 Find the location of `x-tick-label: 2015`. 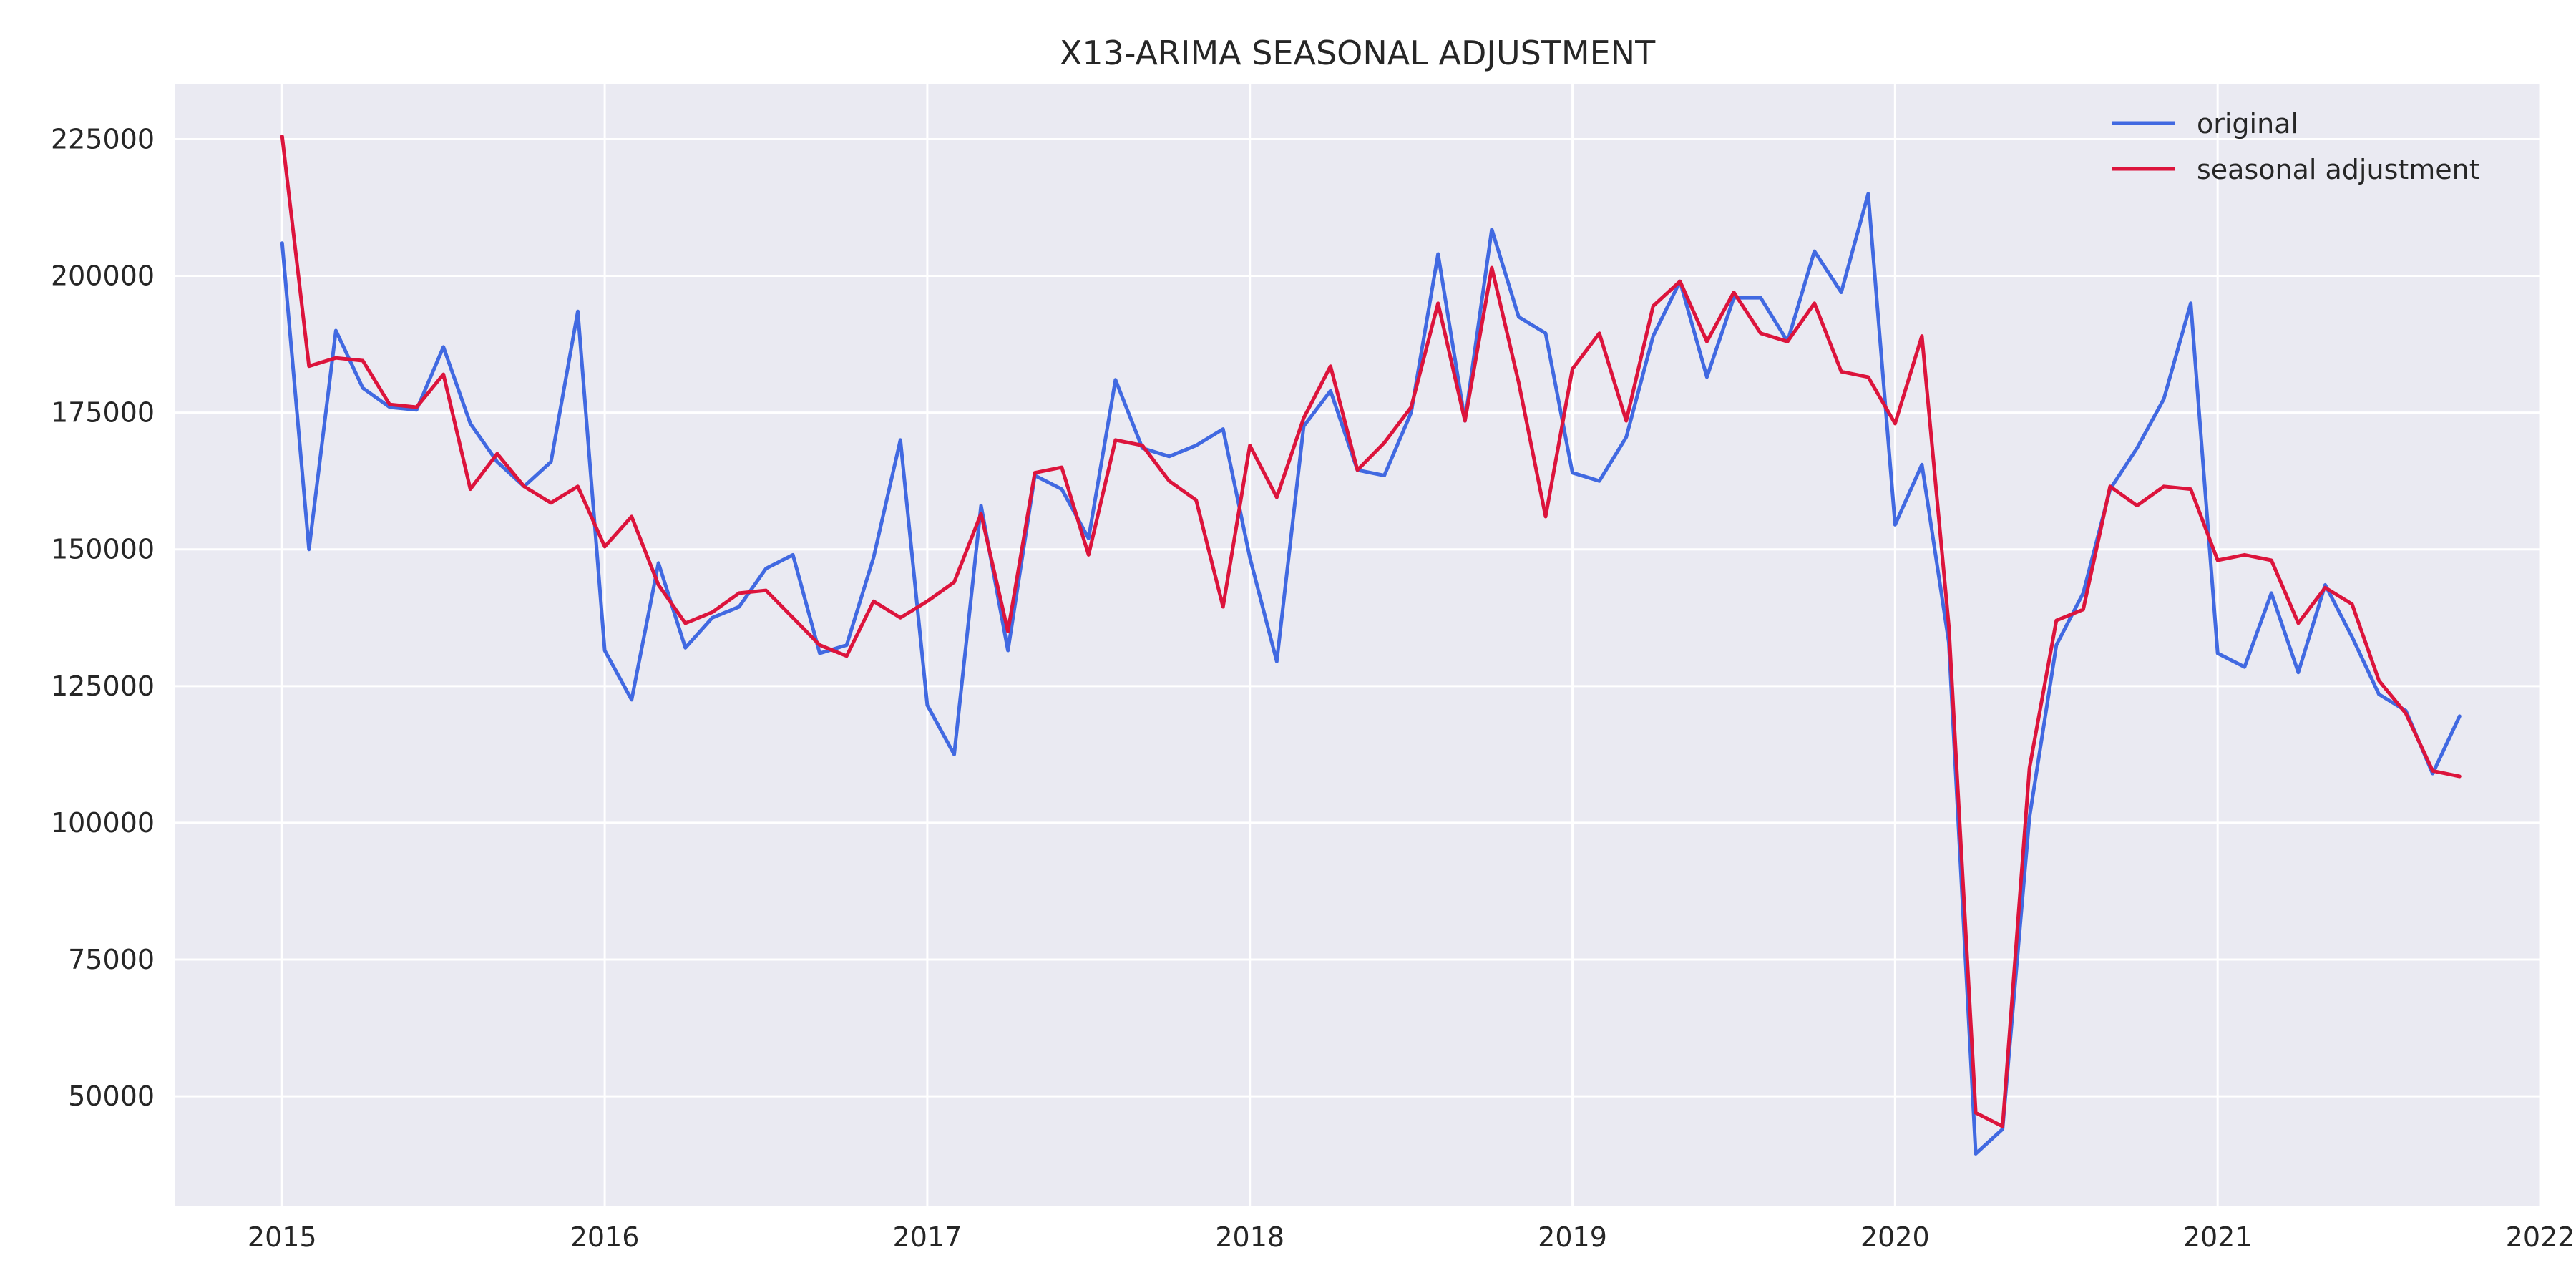

x-tick-label: 2015 is located at coordinates (282, 1237).